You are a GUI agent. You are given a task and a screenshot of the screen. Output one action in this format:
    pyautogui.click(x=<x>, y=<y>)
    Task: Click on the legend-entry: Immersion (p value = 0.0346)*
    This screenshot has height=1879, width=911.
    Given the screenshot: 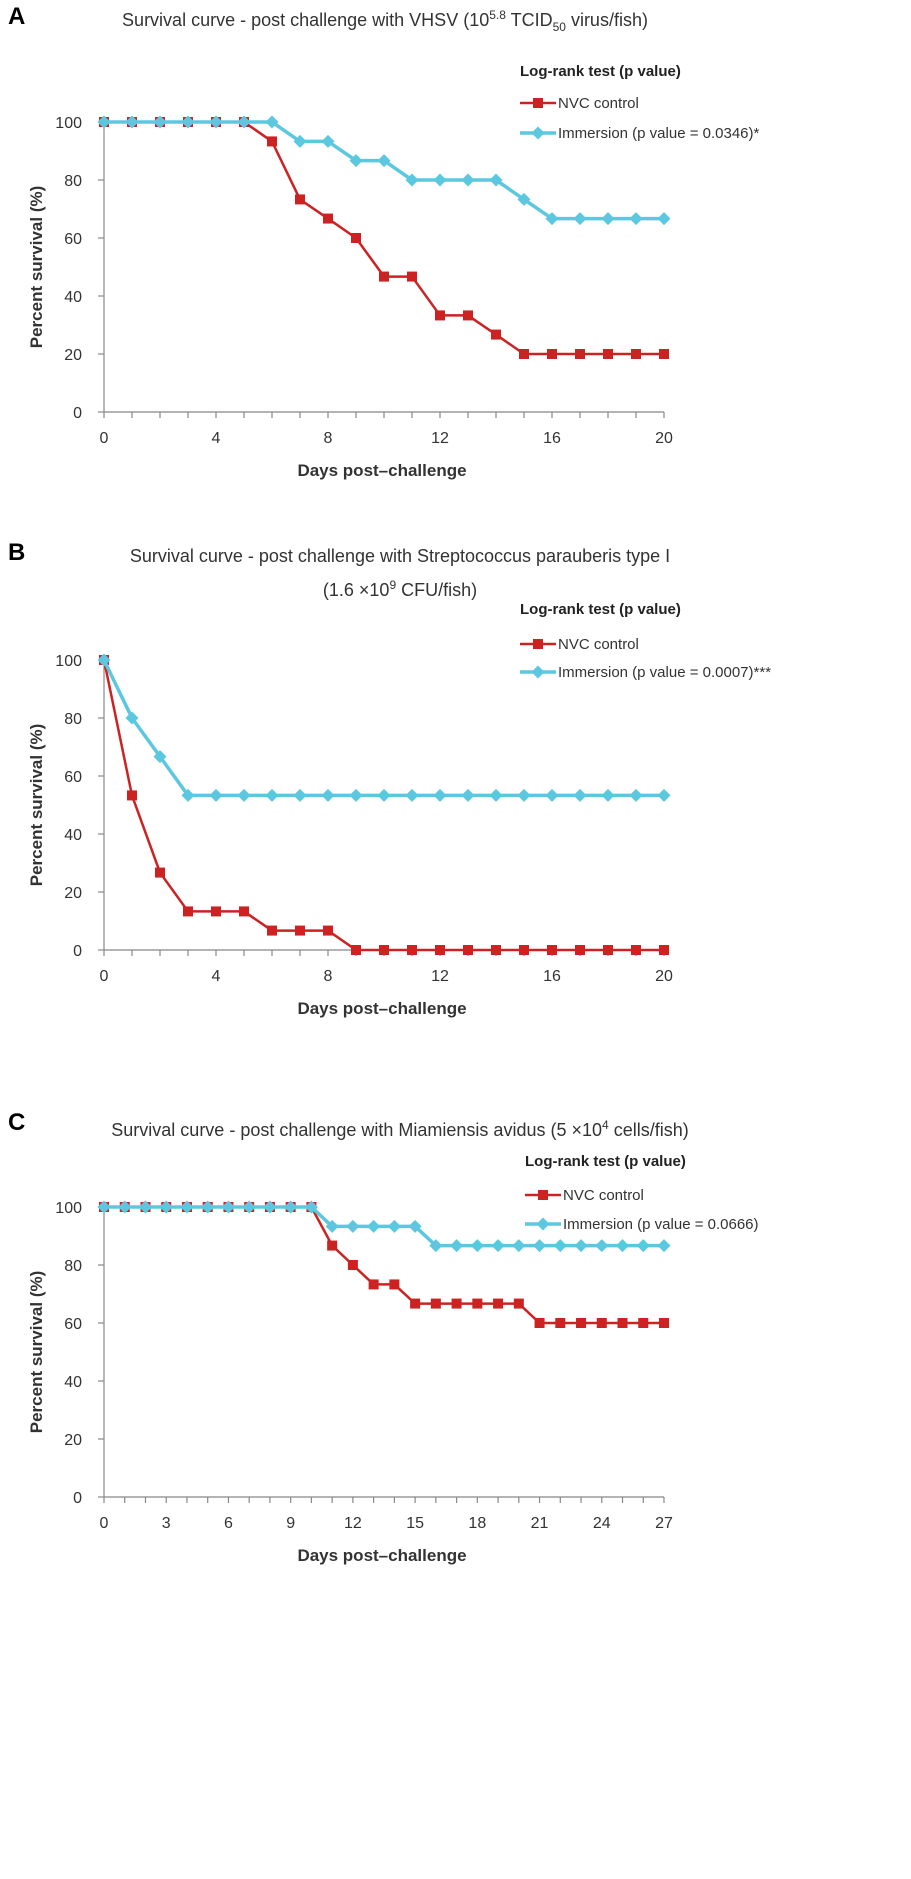 What is the action you would take?
    pyautogui.click(x=659, y=133)
    